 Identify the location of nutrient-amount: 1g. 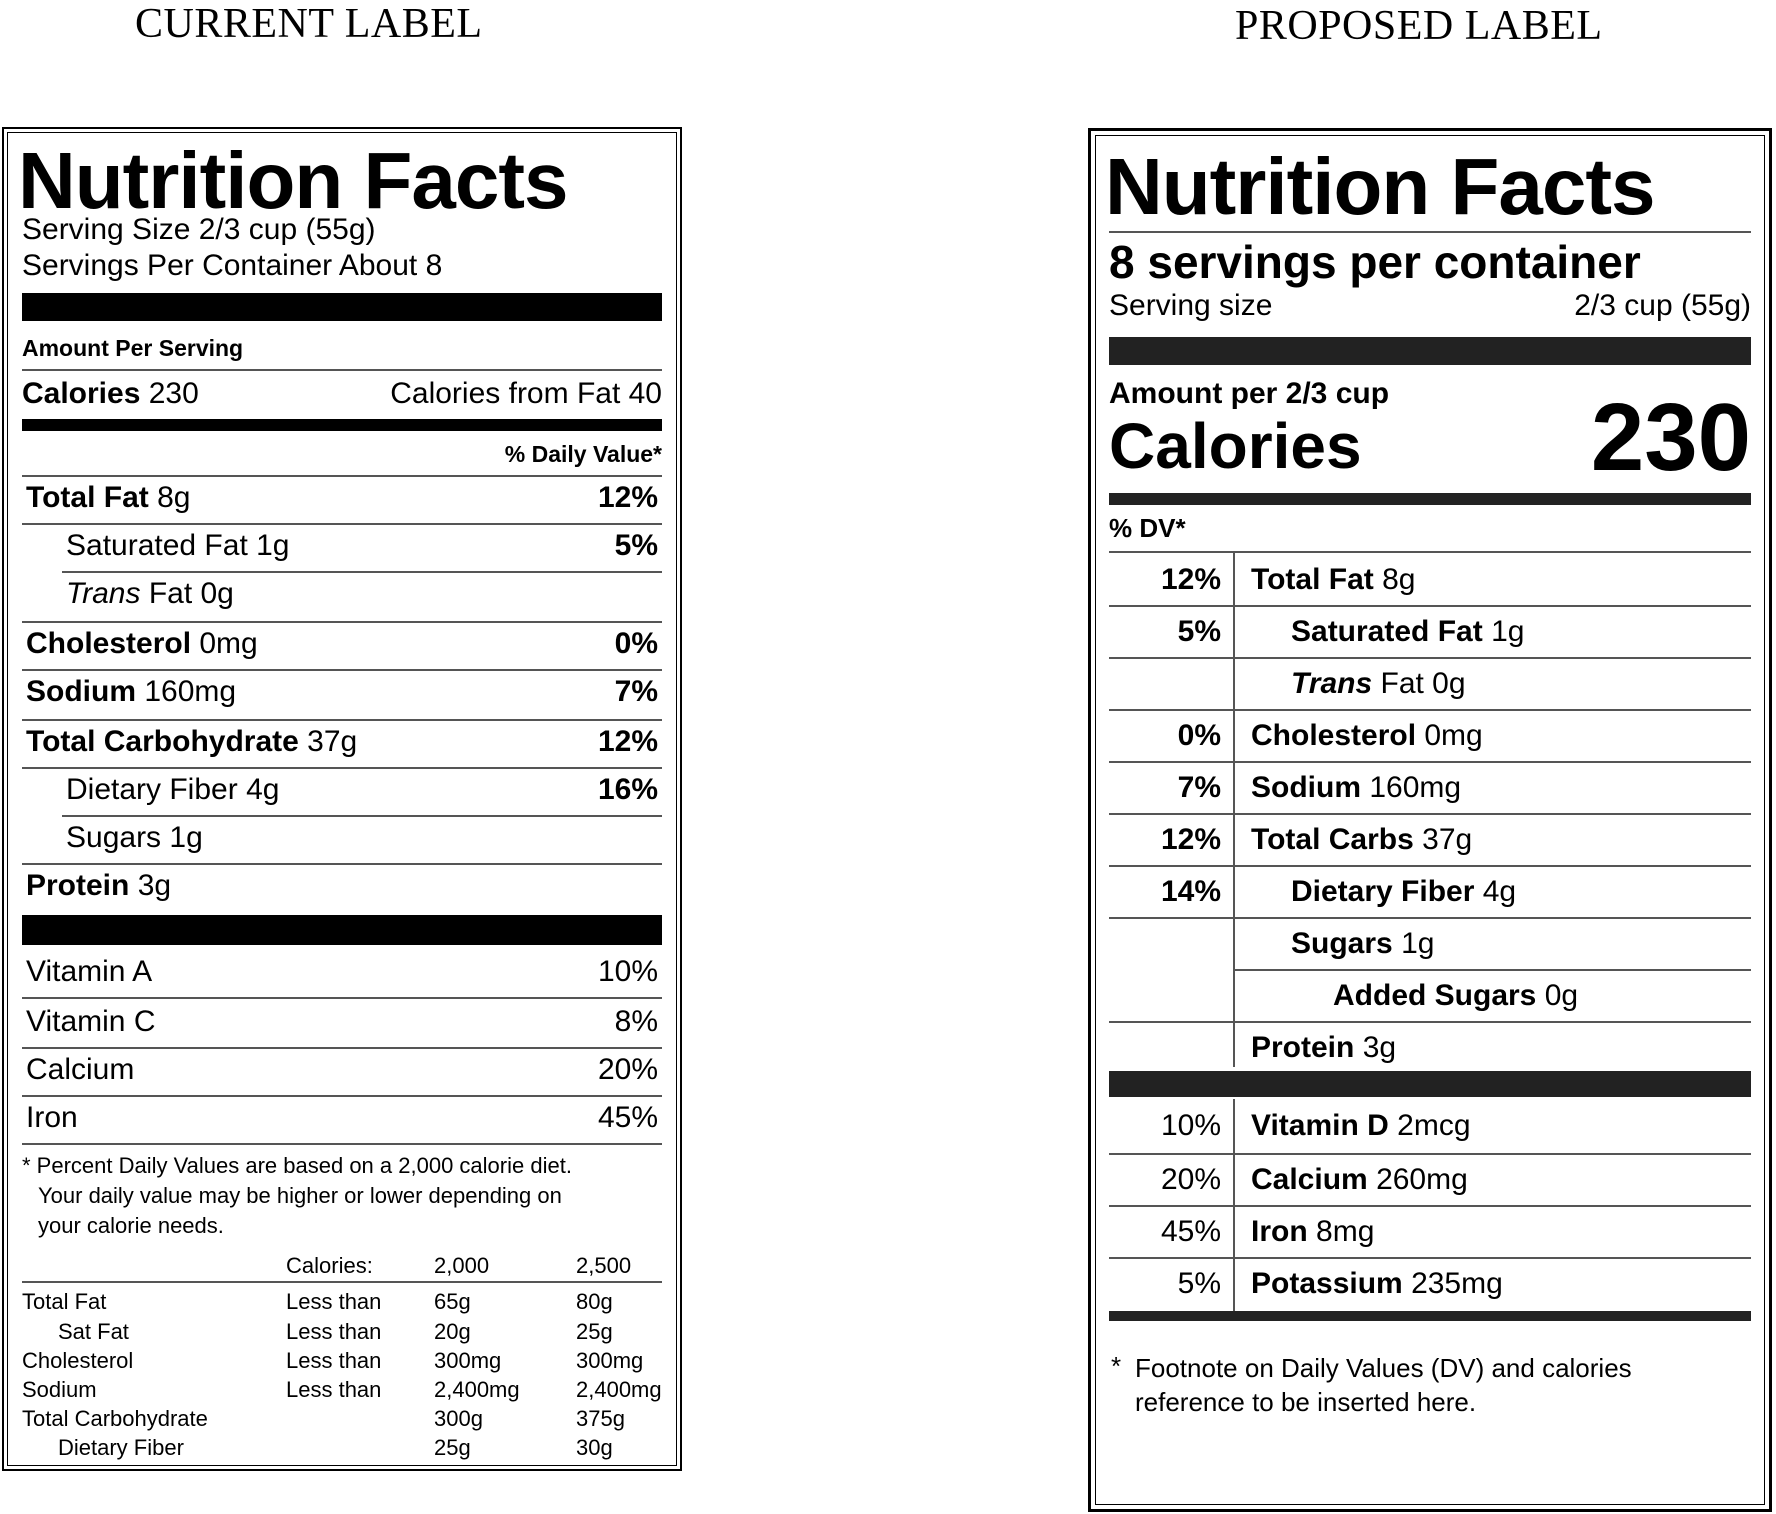
(1418, 943).